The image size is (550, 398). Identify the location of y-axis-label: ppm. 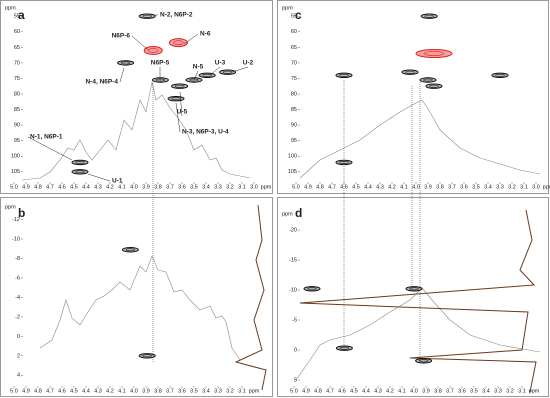
(287, 214).